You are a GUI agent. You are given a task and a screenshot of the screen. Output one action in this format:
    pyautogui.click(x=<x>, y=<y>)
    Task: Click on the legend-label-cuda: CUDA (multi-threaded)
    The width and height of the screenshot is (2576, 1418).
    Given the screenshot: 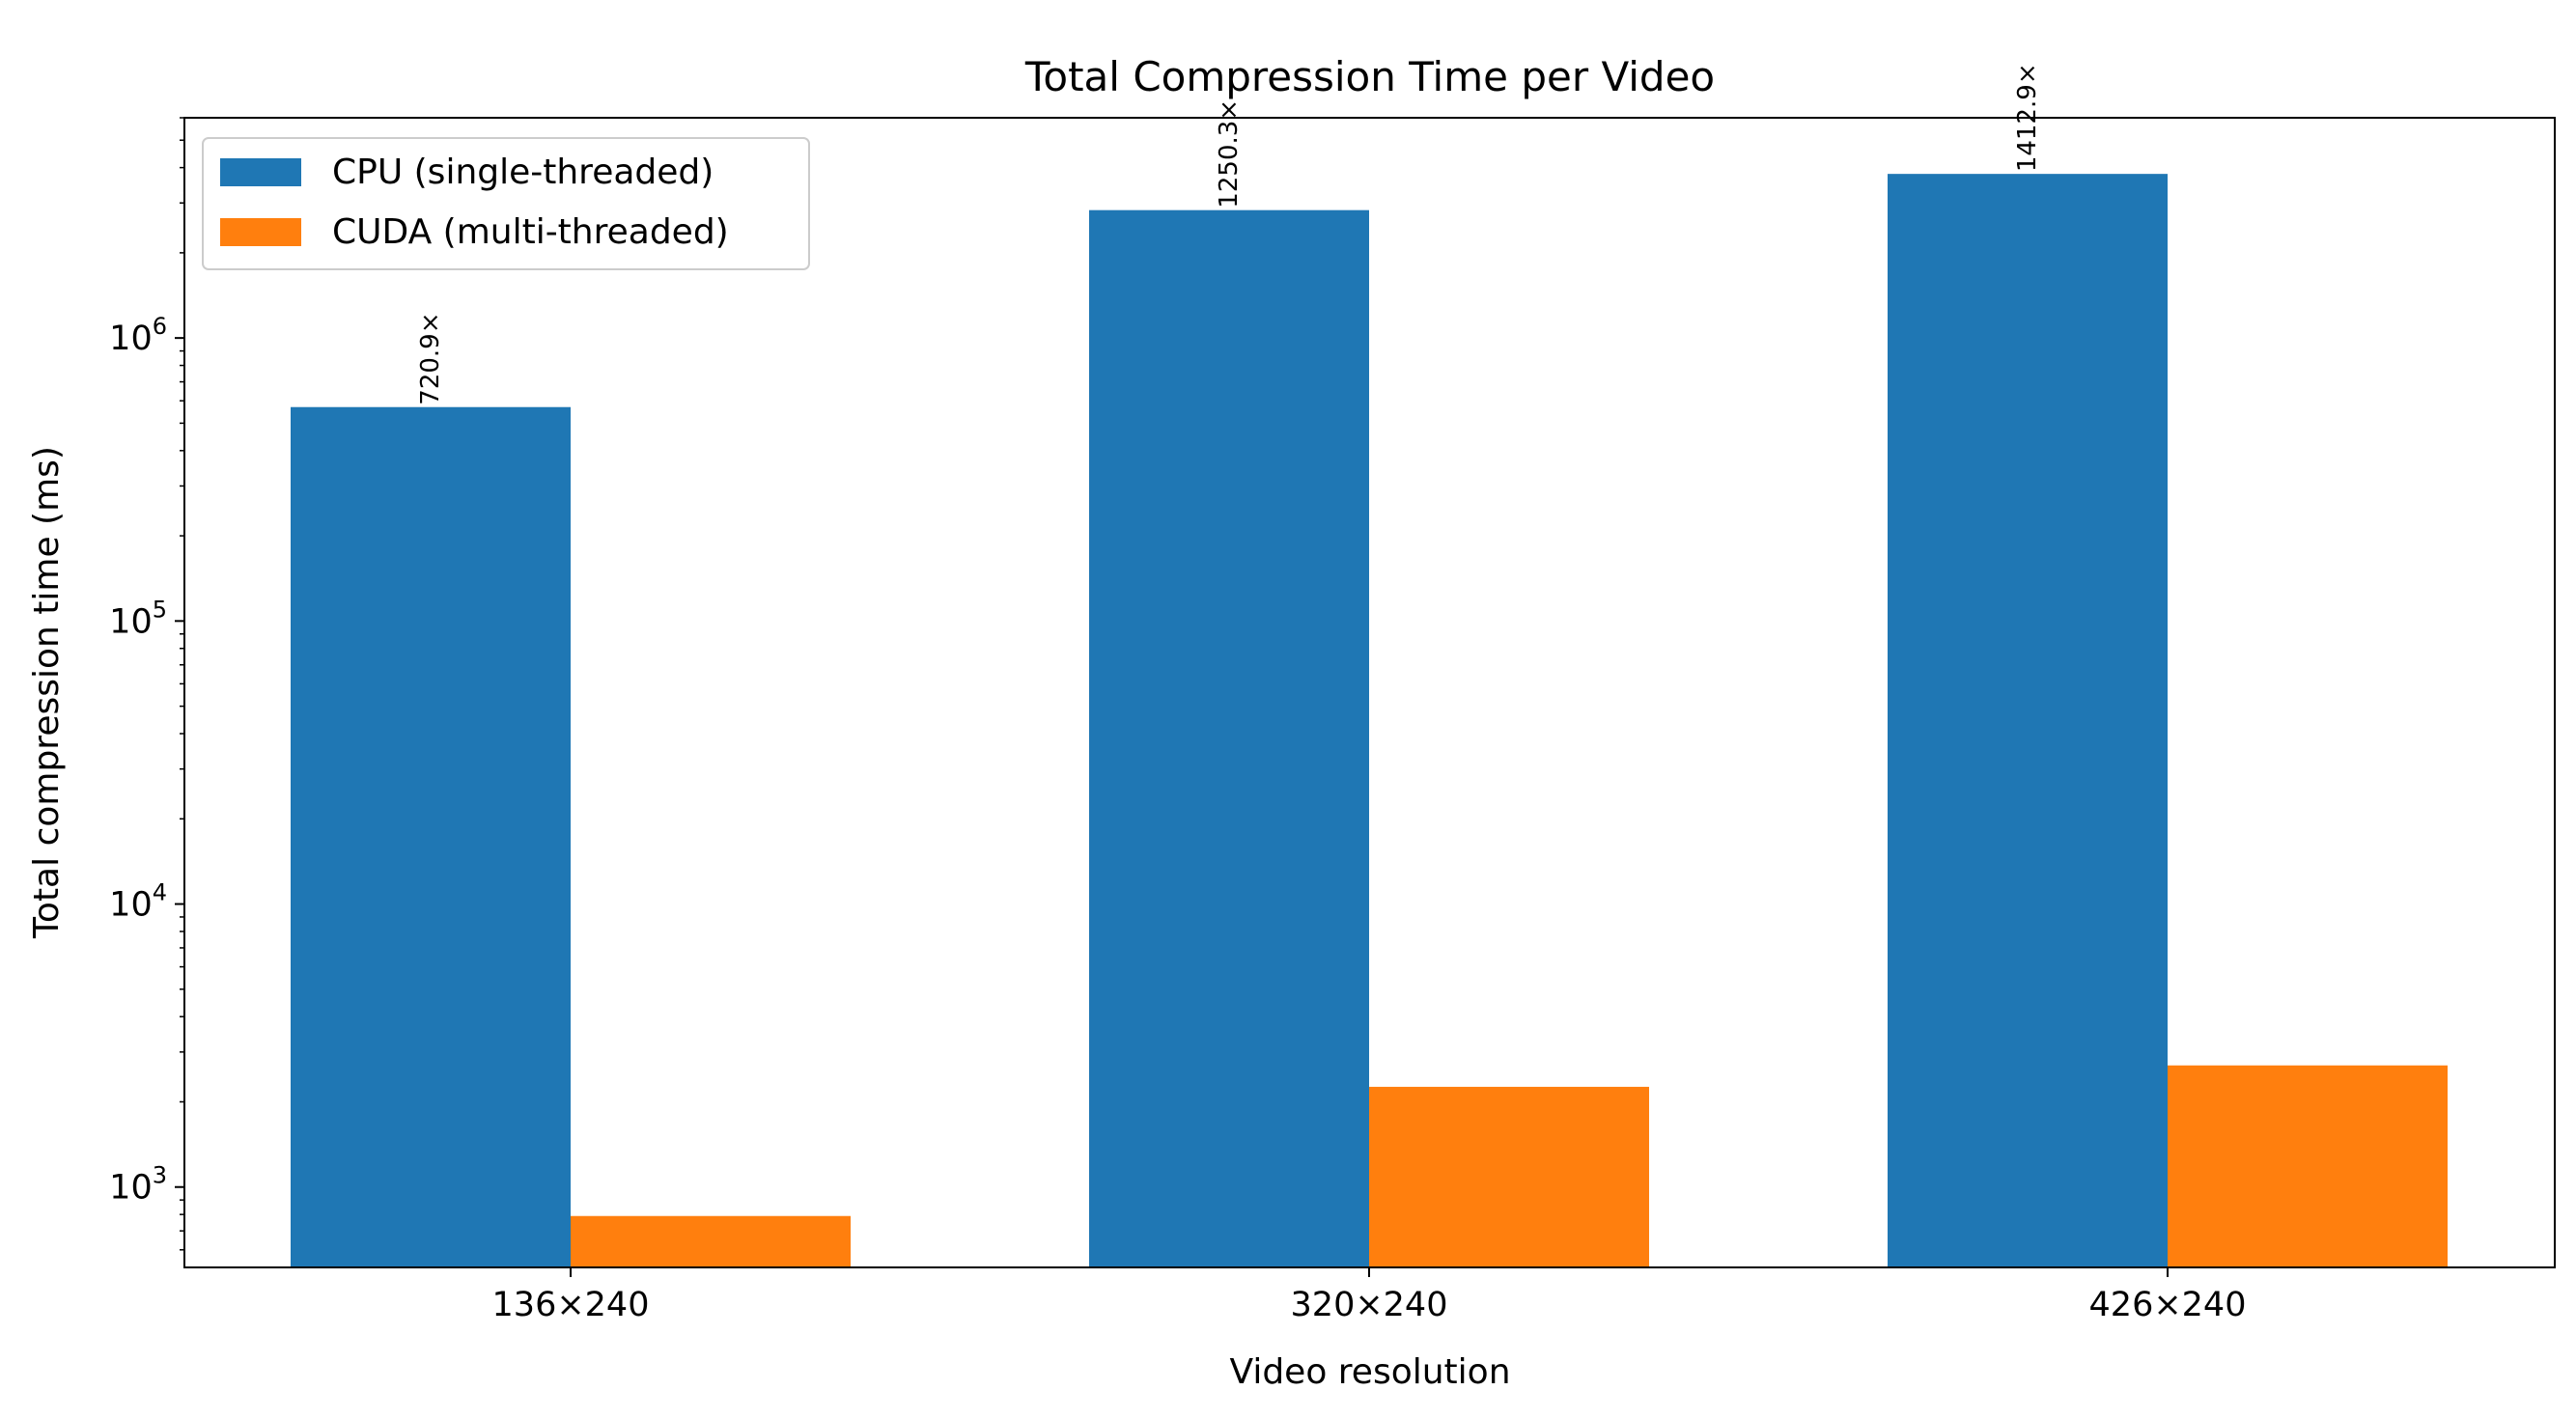 What is the action you would take?
    pyautogui.click(x=531, y=232)
    